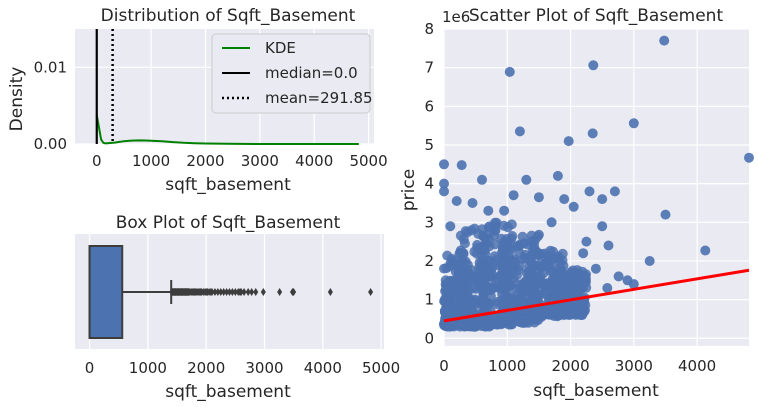 This screenshot has width=758, height=407. Describe the element at coordinates (429, 29) in the screenshot. I see `scatter-ytick-label: 8` at that location.